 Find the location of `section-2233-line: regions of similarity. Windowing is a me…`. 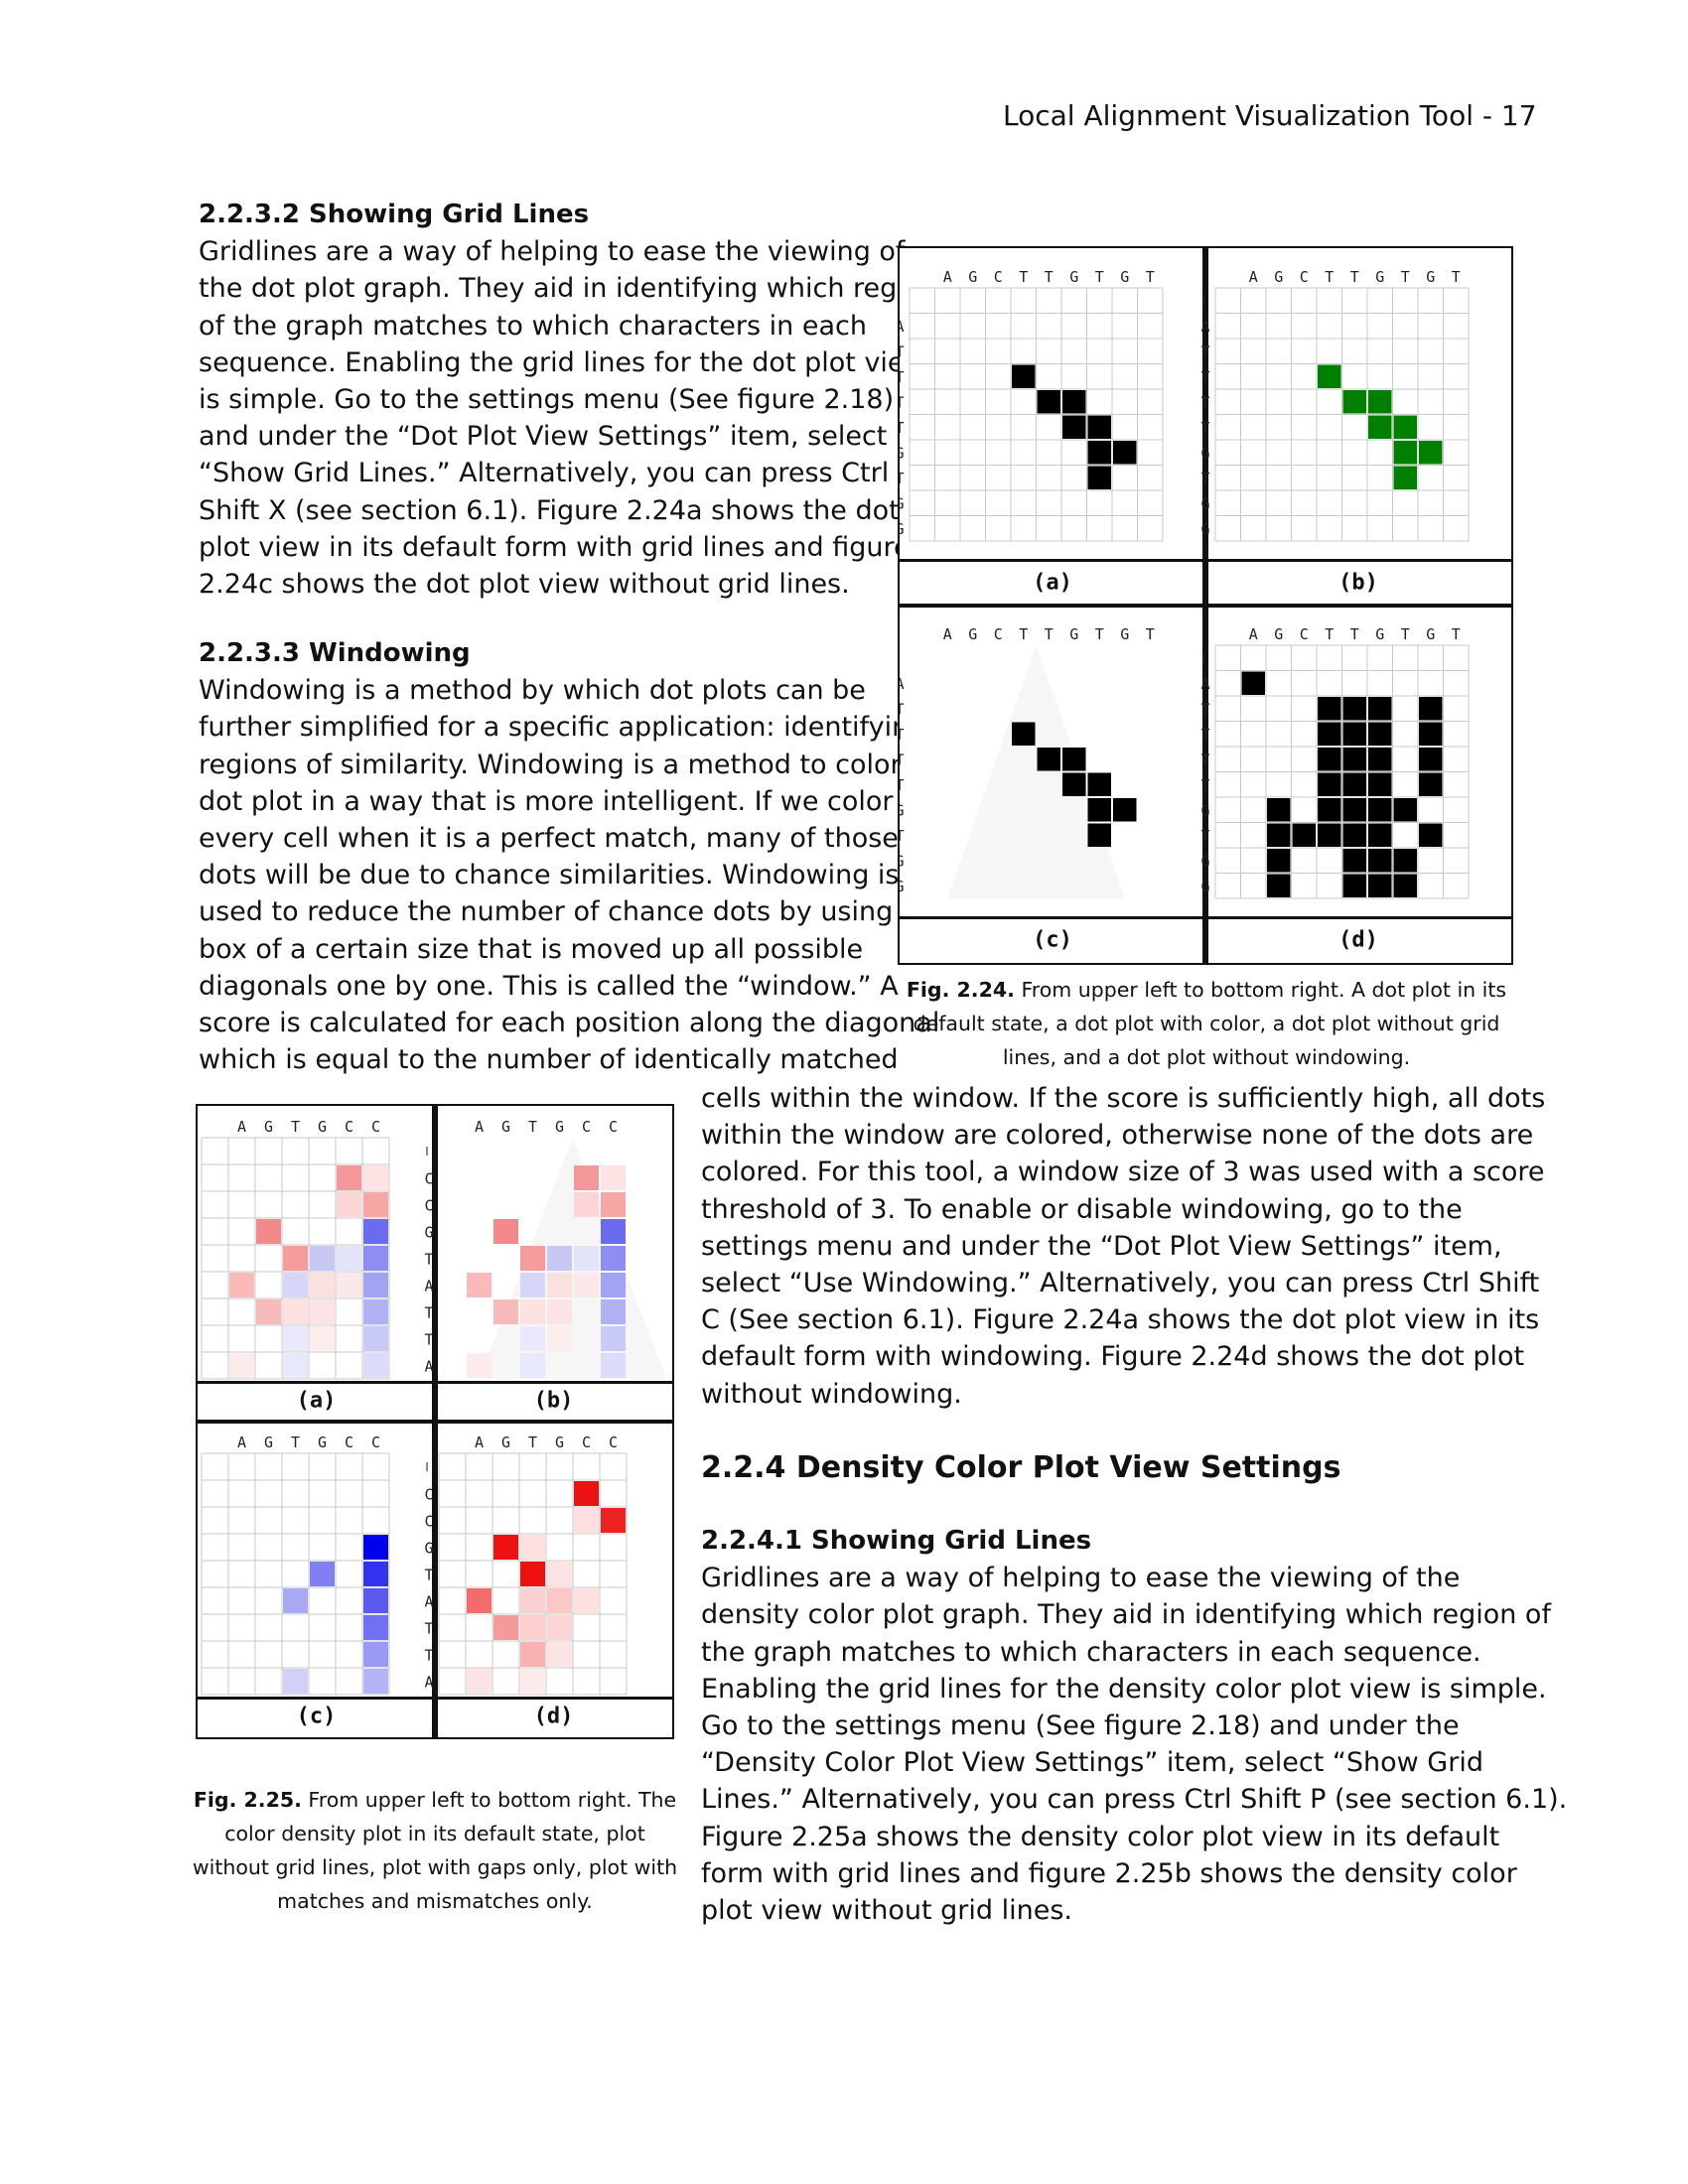

section-2233-line: regions of similarity. Windowing is a me… is located at coordinates (562, 764).